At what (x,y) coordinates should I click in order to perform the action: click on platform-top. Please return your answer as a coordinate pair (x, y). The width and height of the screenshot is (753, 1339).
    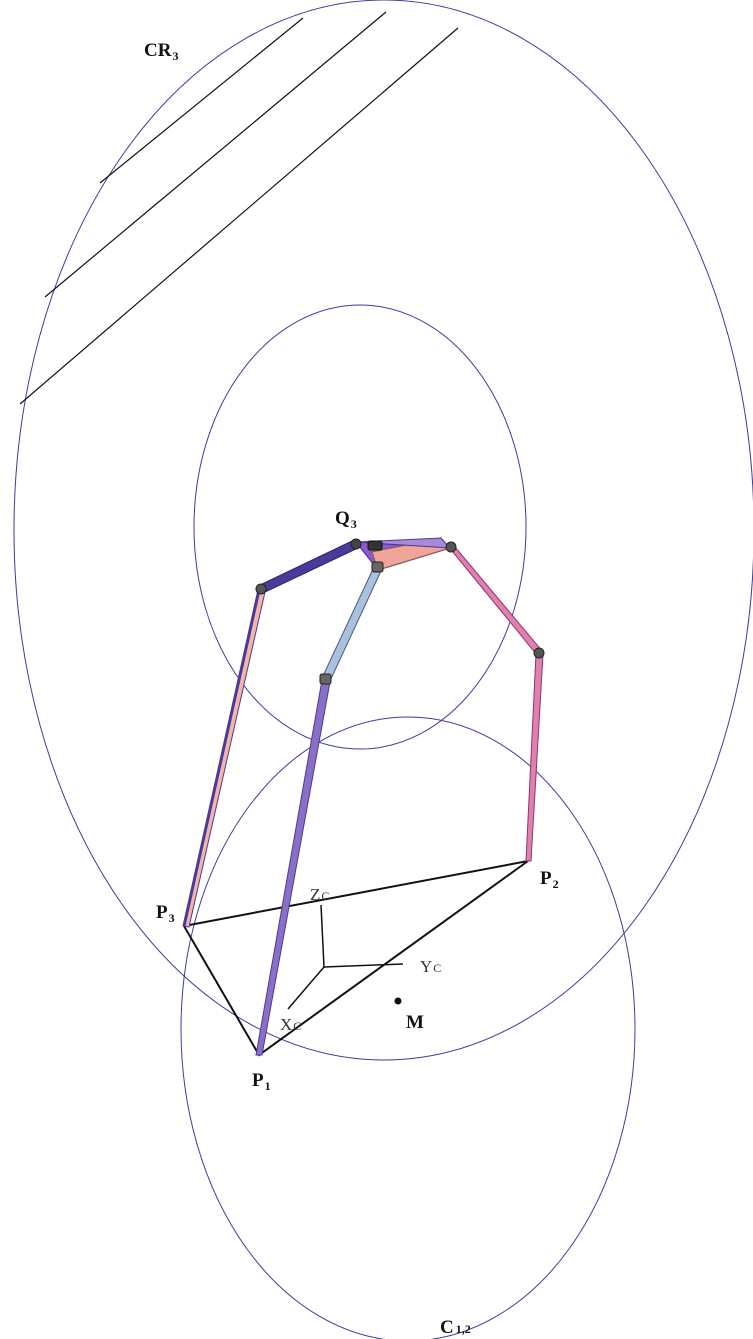
    Looking at the image, I should click on (403, 543).